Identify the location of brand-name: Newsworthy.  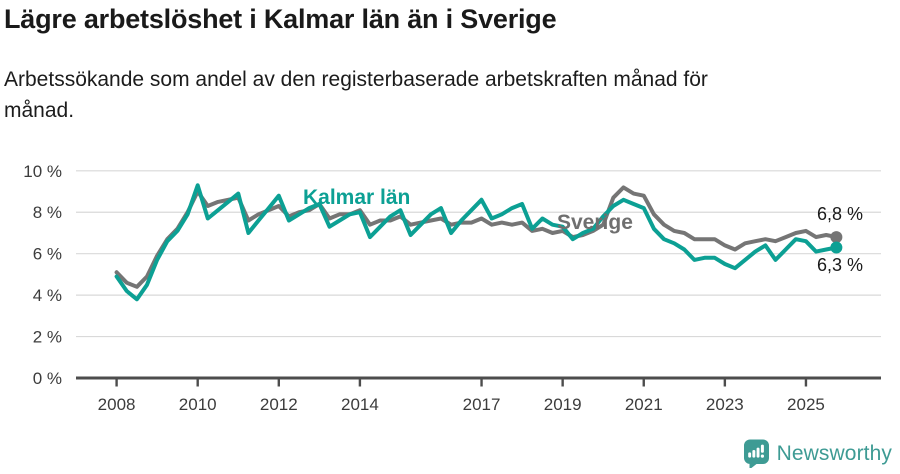
(834, 453).